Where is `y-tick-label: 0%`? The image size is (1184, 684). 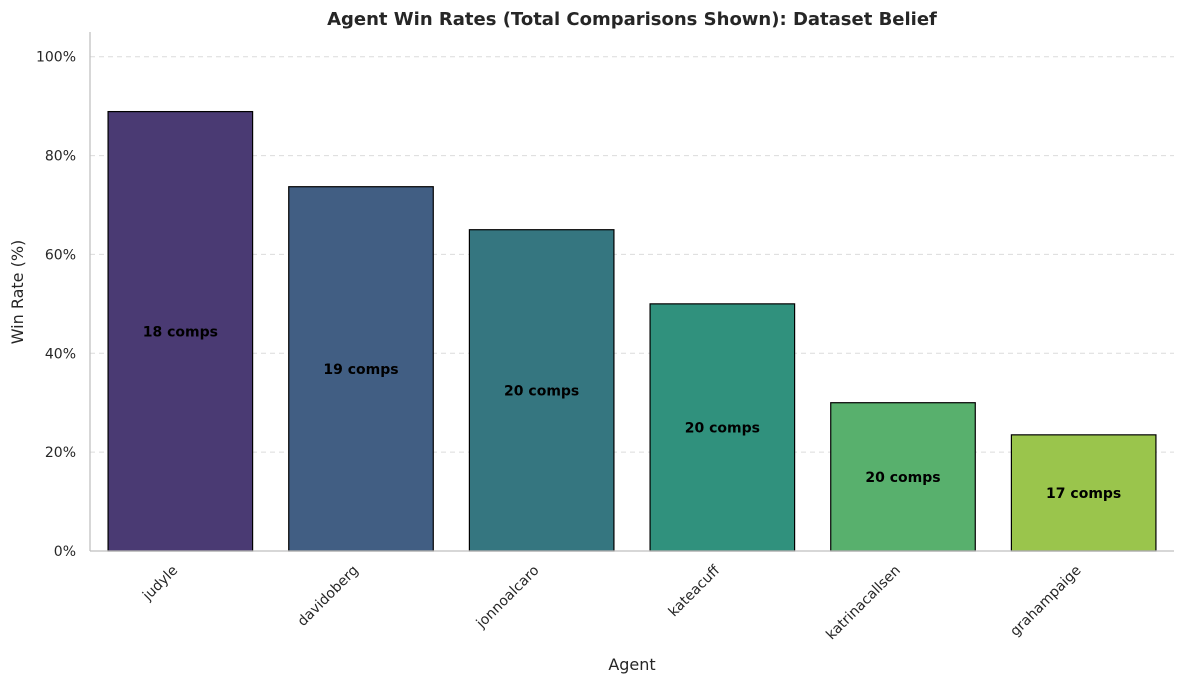 y-tick-label: 0% is located at coordinates (65, 552).